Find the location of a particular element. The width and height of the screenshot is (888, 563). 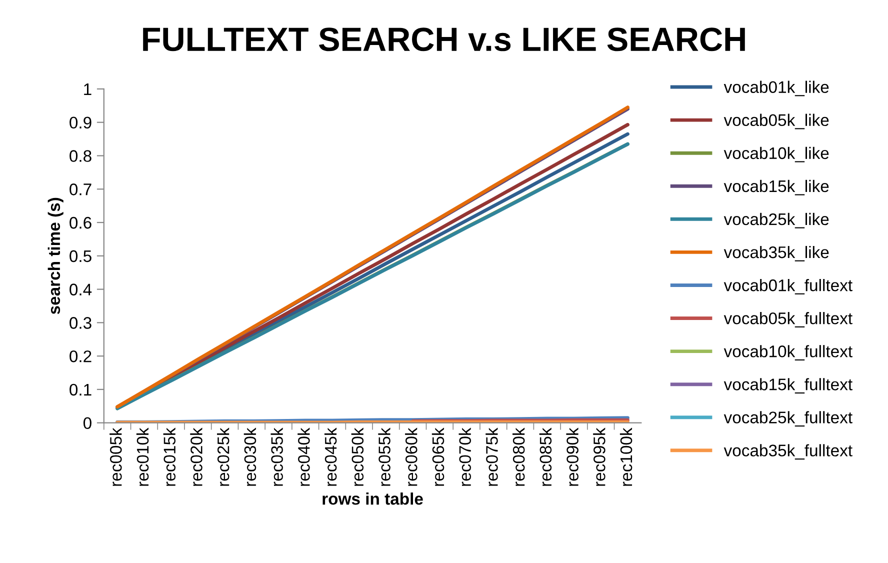

x-tick-label: rec090k is located at coordinates (572, 457).